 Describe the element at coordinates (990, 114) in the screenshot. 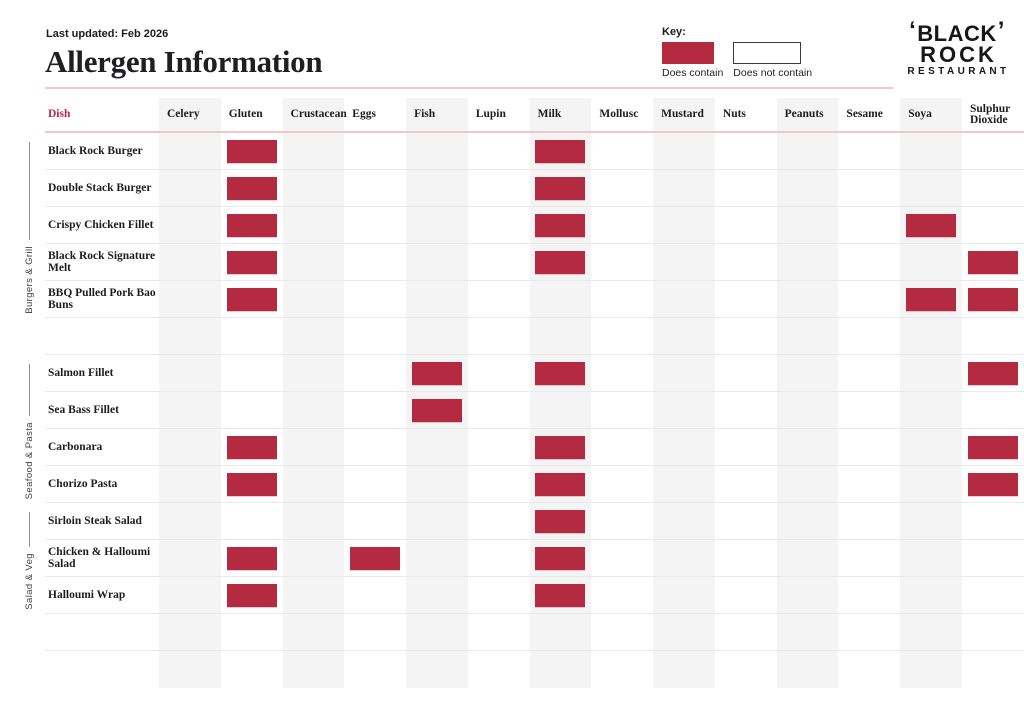

I see `col-header-sulphur-dioxide: Sulphur Dioxide` at that location.